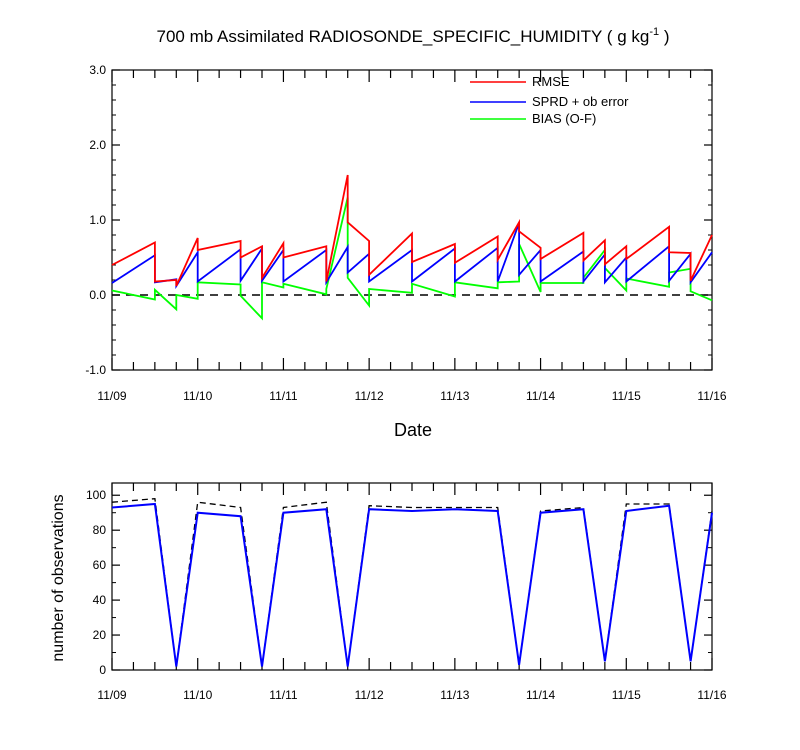 This screenshot has width=800, height=750. Describe the element at coordinates (95, 370) in the screenshot. I see `y-tick-label: -1.0` at that location.